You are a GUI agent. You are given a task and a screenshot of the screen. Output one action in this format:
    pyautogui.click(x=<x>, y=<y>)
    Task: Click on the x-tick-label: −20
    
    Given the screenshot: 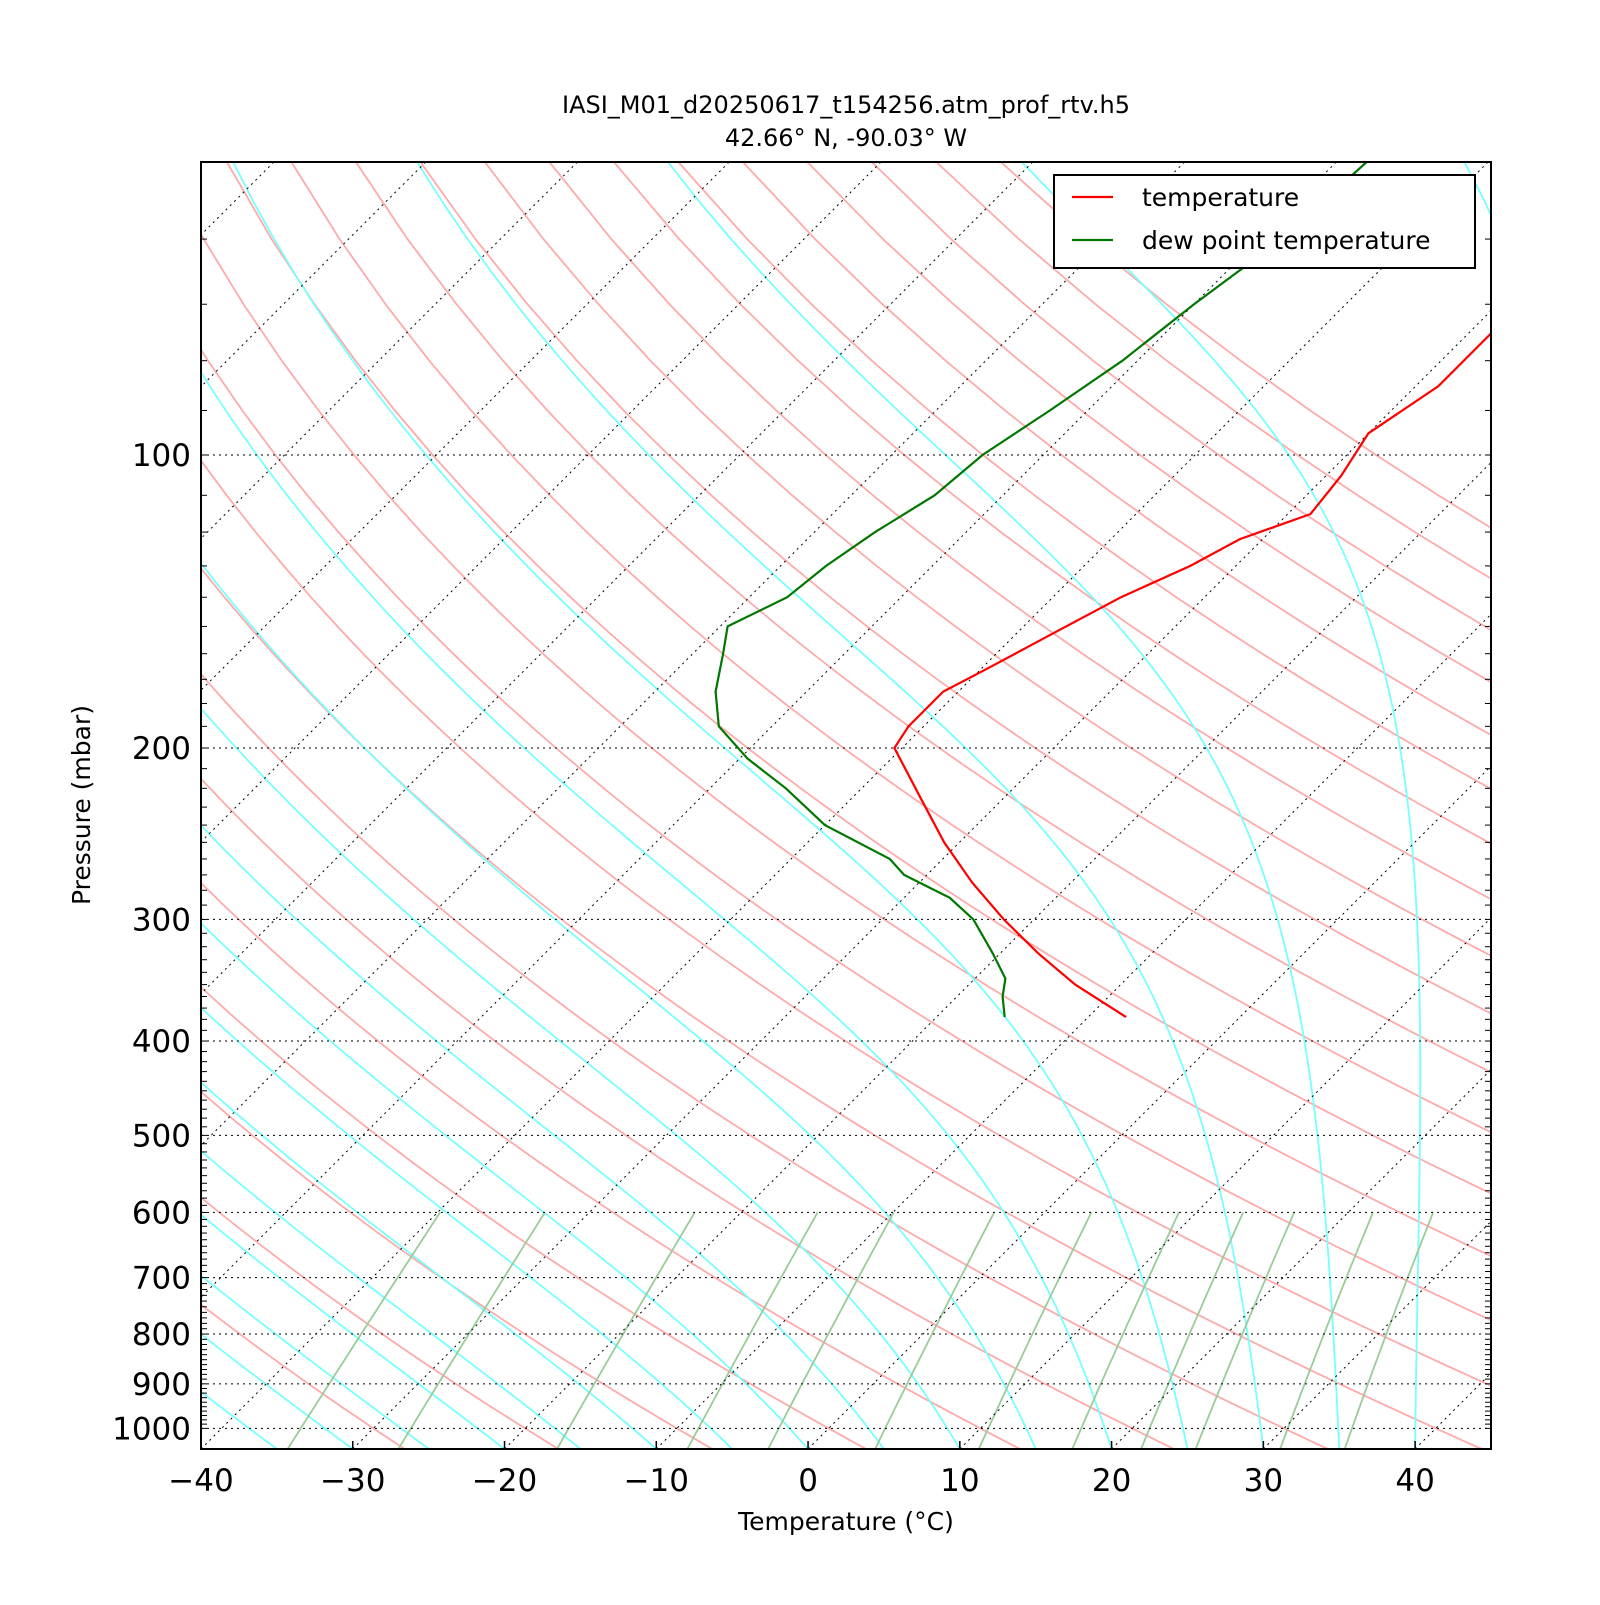 What is the action you would take?
    pyautogui.click(x=504, y=1481)
    